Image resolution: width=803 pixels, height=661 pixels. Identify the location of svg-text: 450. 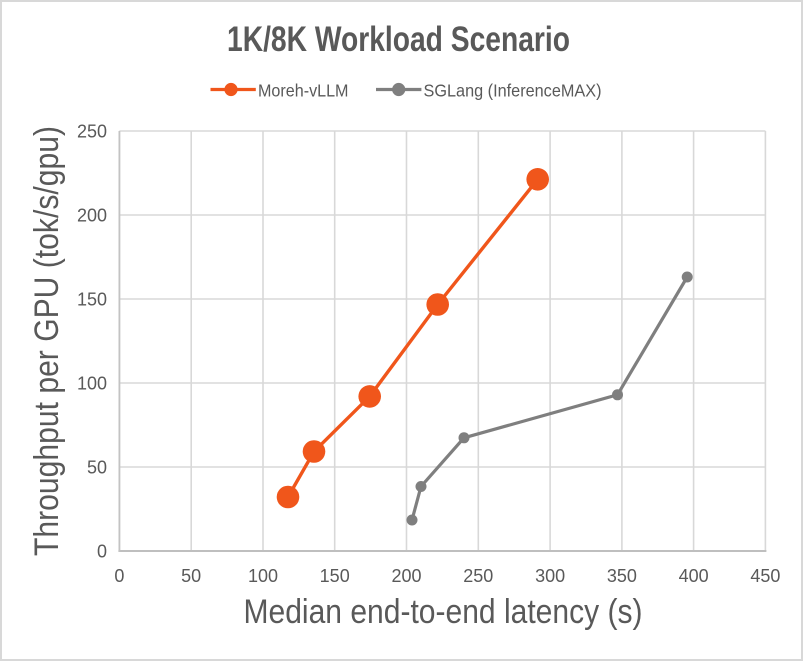
(765, 576).